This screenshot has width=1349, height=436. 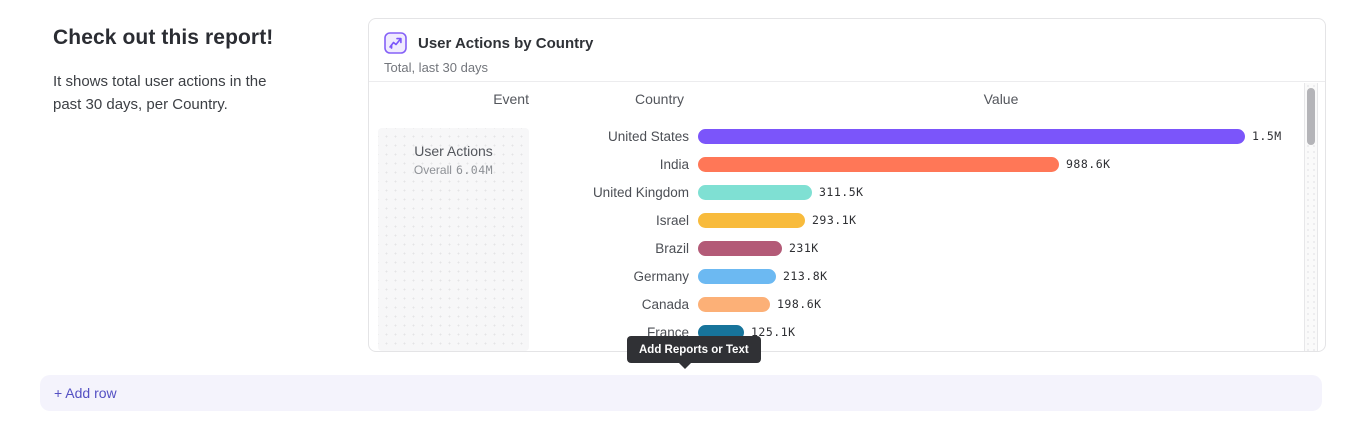 What do you see at coordinates (506, 43) in the screenshot?
I see `card-title: User Actions by Country` at bounding box center [506, 43].